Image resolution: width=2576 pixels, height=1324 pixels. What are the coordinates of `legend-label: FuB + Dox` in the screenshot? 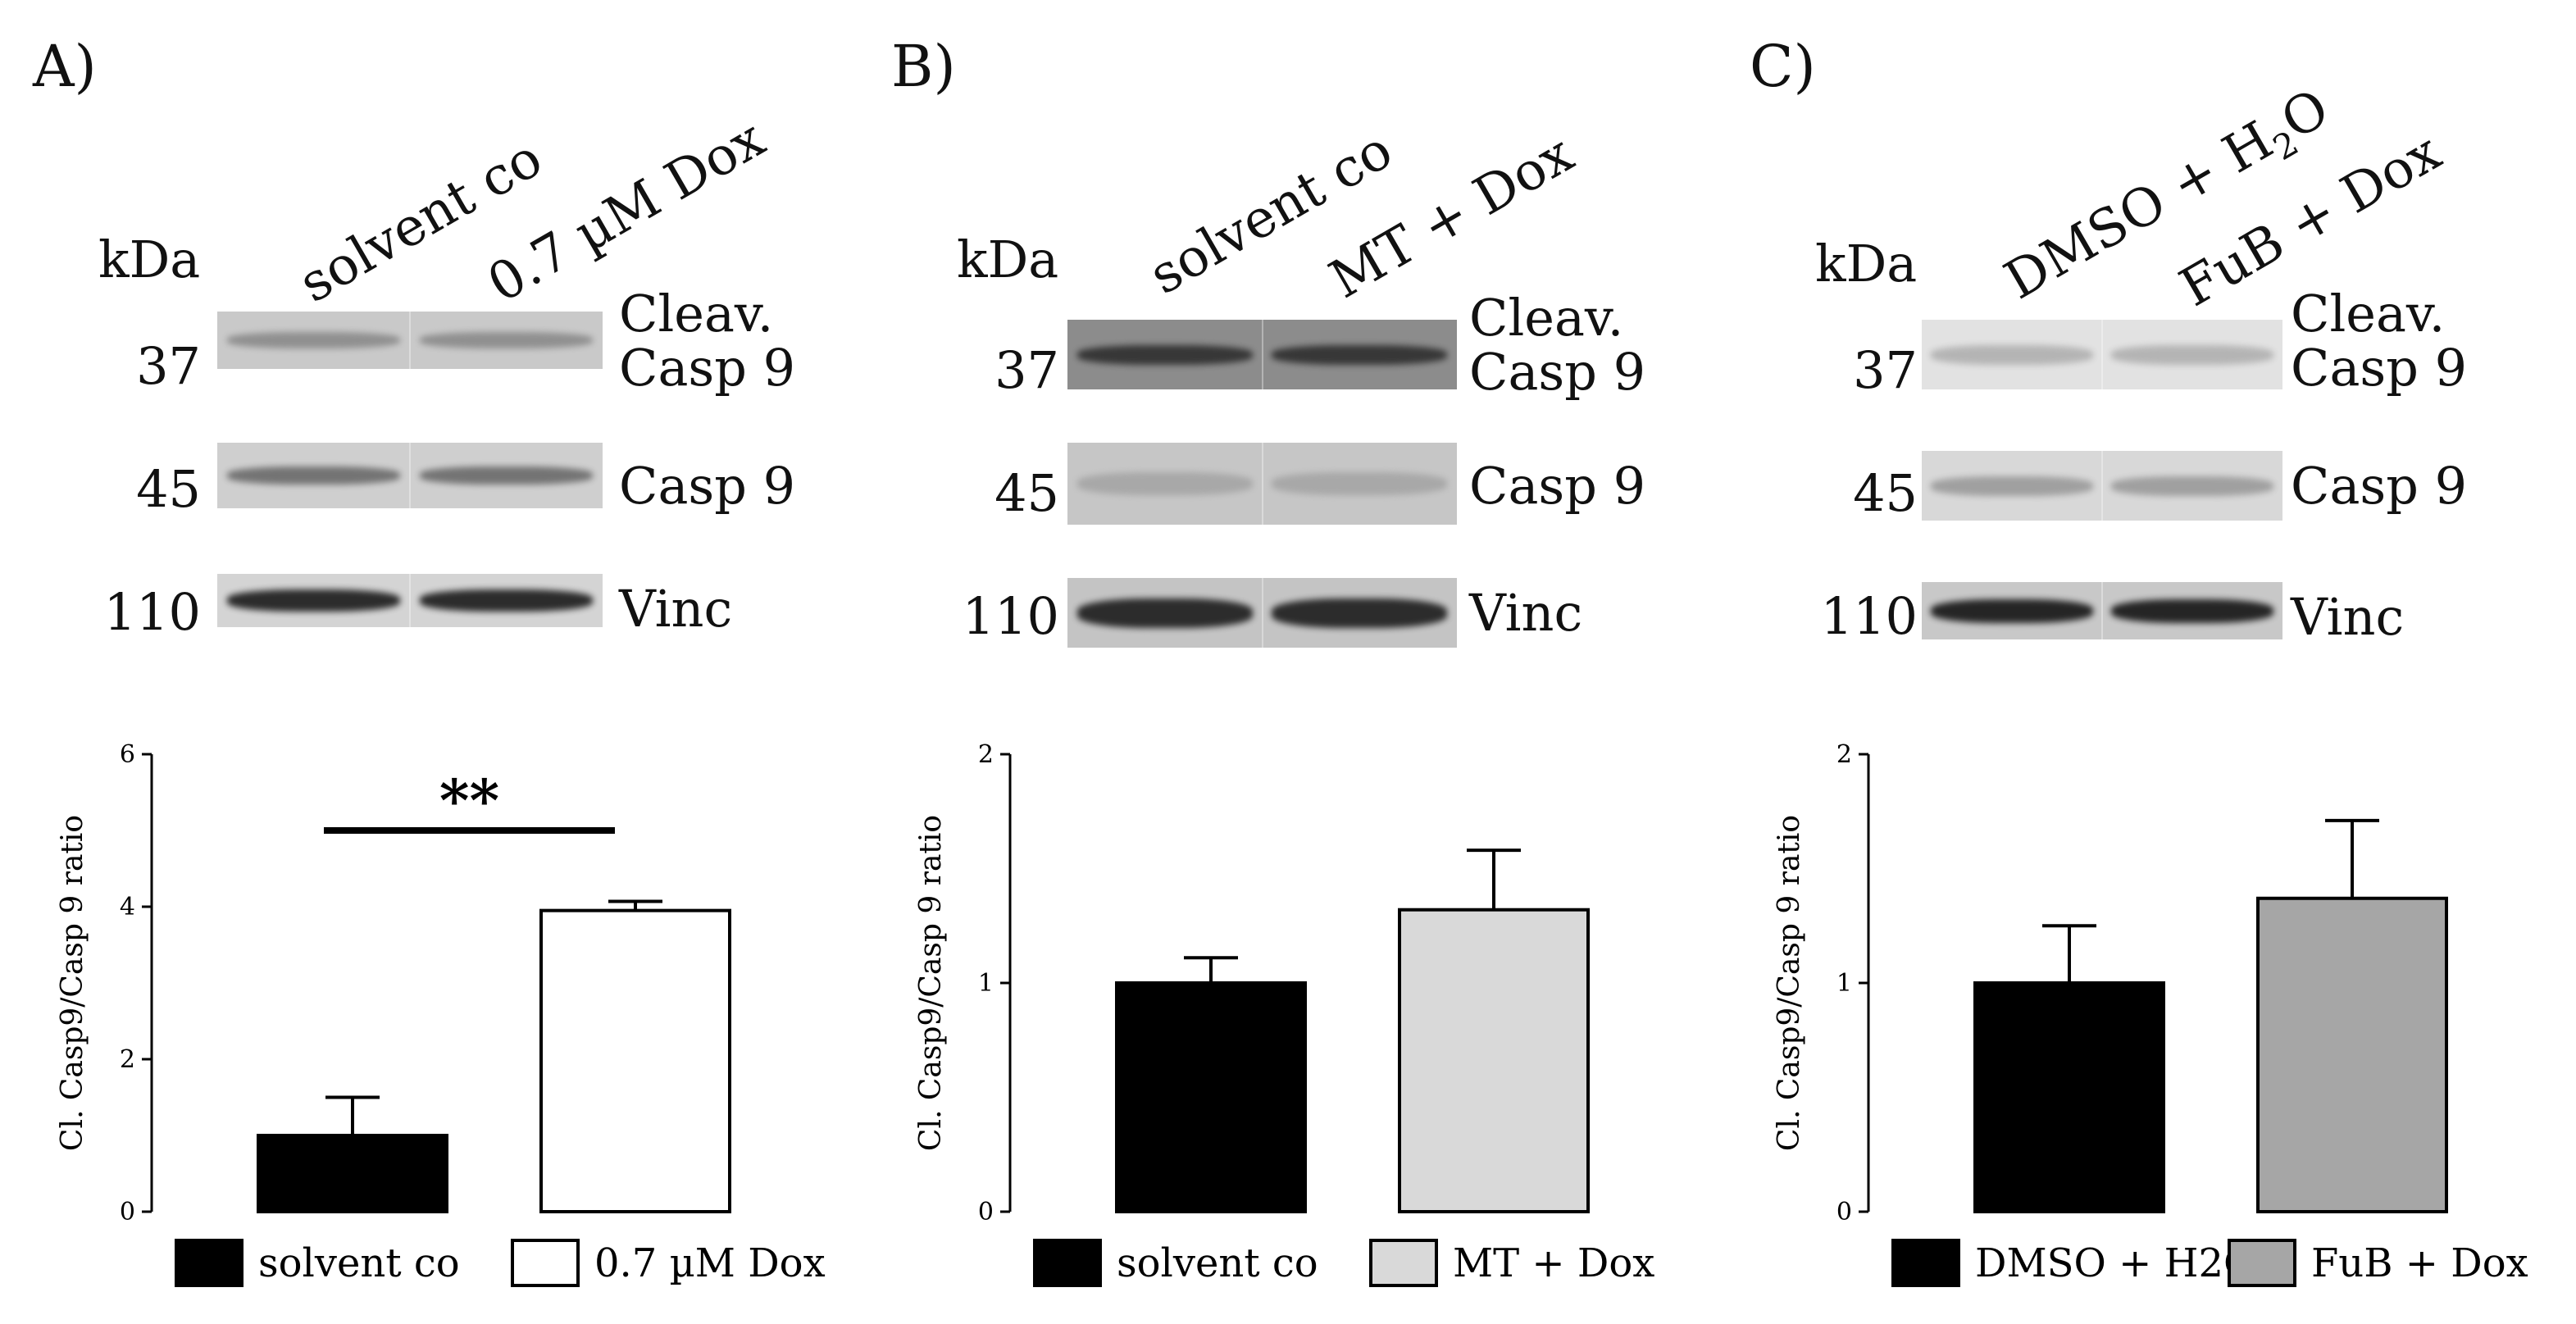 It's located at (2419, 1263).